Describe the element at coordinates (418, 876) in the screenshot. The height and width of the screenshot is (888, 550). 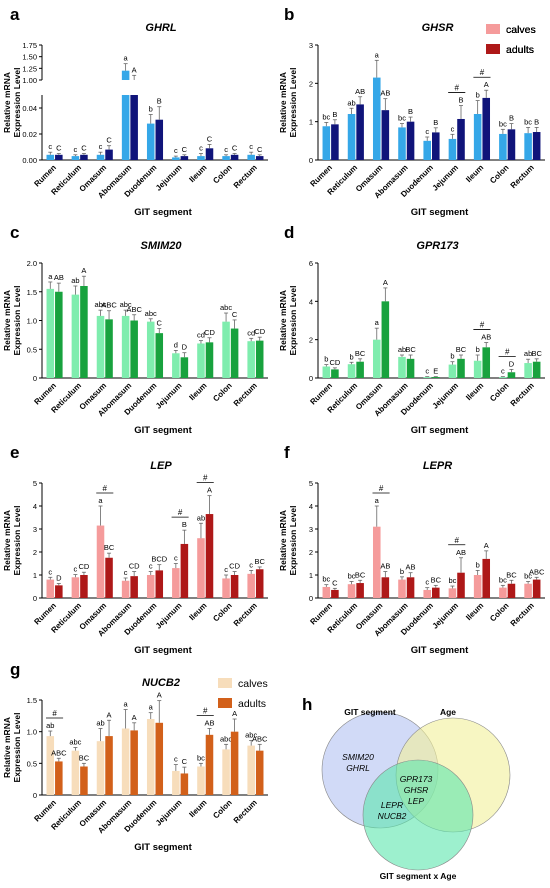
I see `venn-set-label: GIT segment x Age` at that location.